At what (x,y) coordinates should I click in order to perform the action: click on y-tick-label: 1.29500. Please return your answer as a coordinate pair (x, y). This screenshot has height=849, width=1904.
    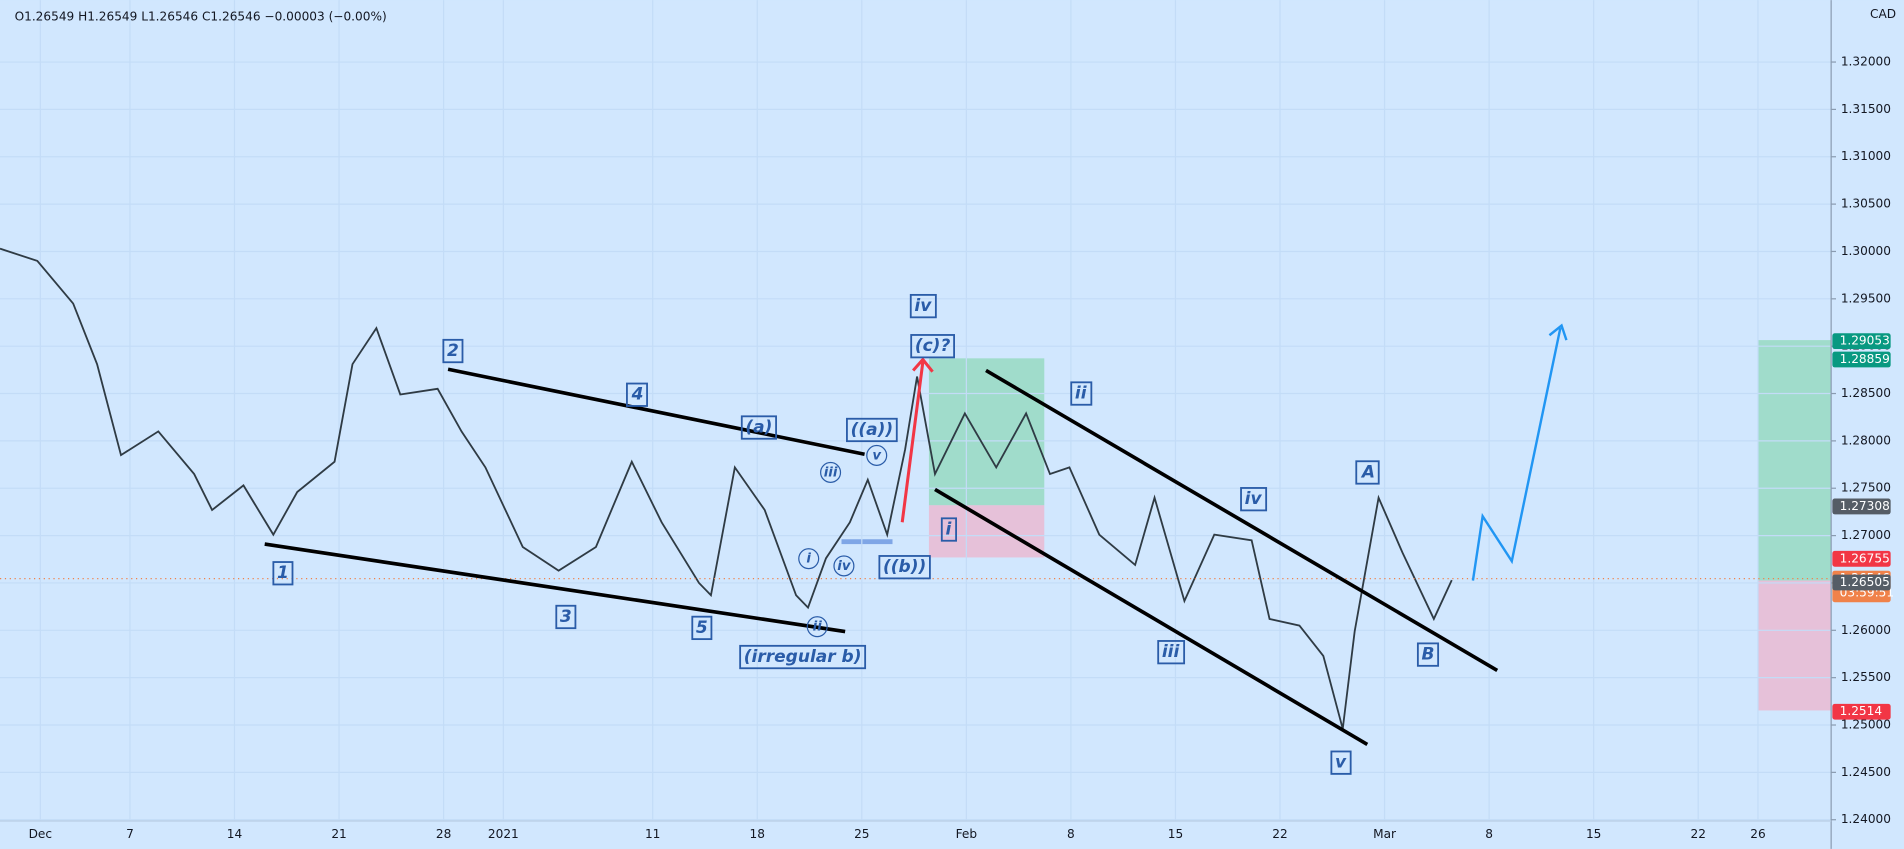
    Looking at the image, I should click on (1866, 298).